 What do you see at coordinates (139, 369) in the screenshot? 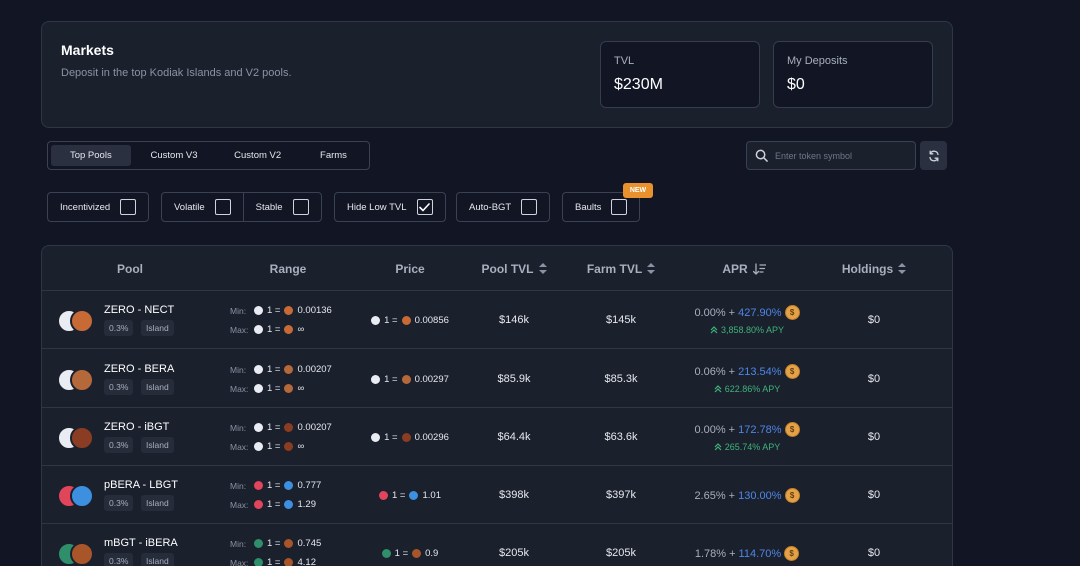
I see `pool-pair-name: ZERO - BERA` at bounding box center [139, 369].